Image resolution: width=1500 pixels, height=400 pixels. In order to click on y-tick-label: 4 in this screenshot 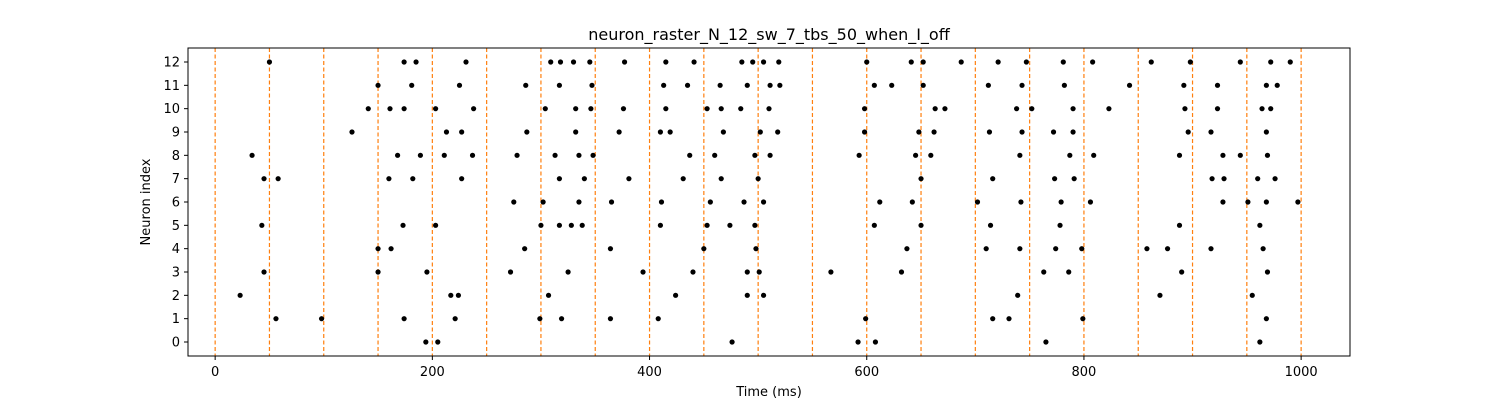, I will do `click(176, 249)`.